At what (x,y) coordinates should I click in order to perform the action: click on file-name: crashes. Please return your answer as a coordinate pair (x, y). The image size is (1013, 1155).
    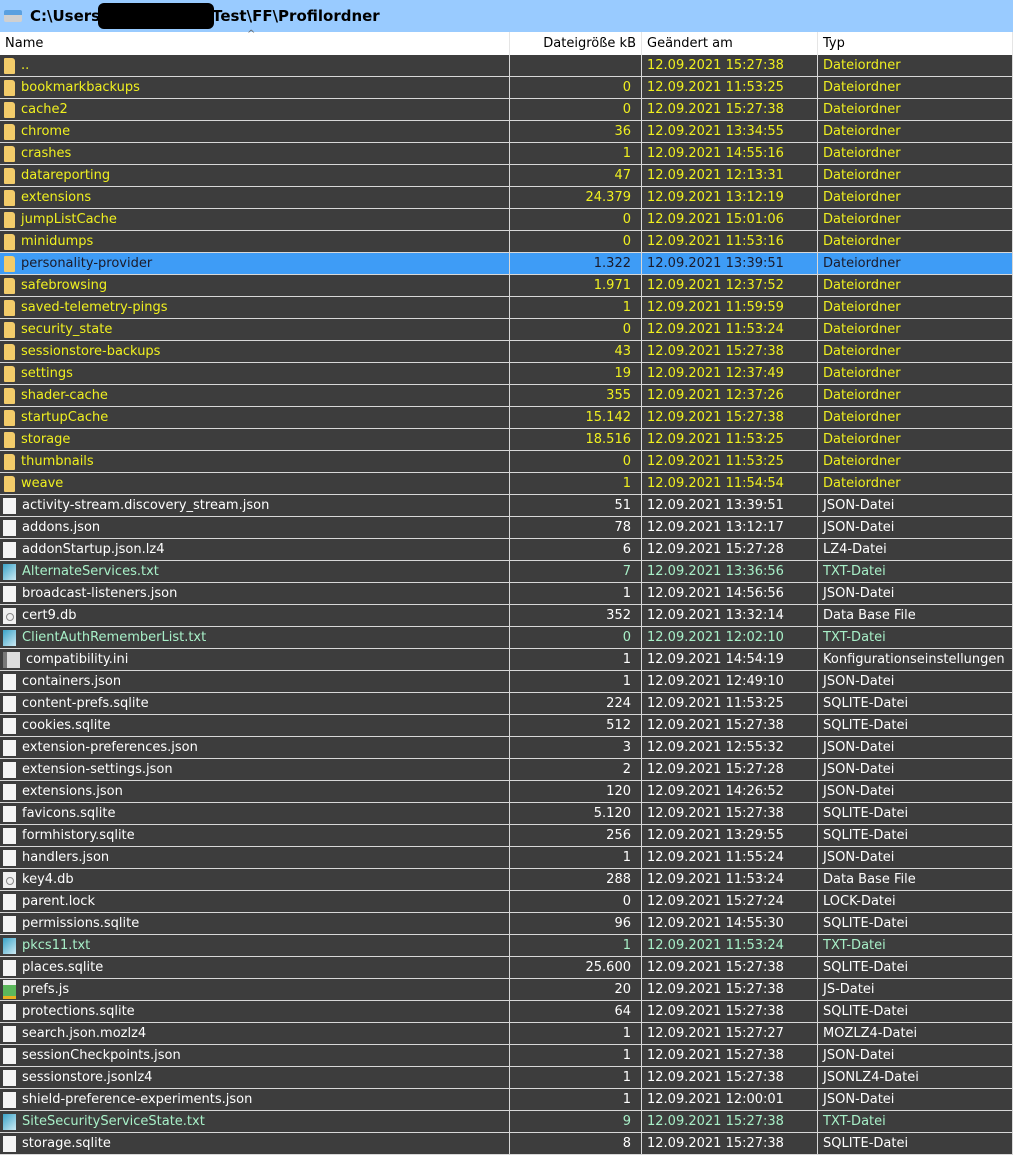
    Looking at the image, I should click on (46, 153).